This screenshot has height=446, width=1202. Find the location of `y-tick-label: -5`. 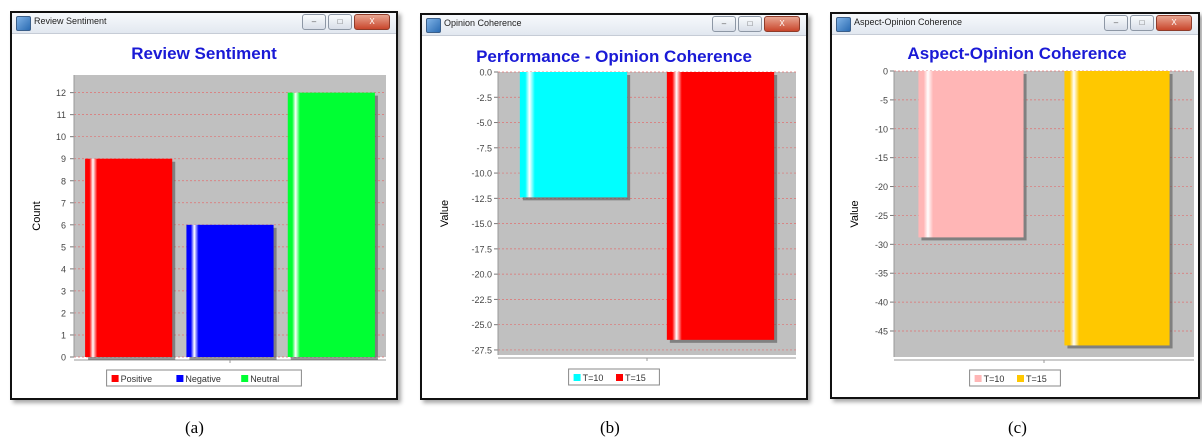

y-tick-label: -5 is located at coordinates (884, 100).